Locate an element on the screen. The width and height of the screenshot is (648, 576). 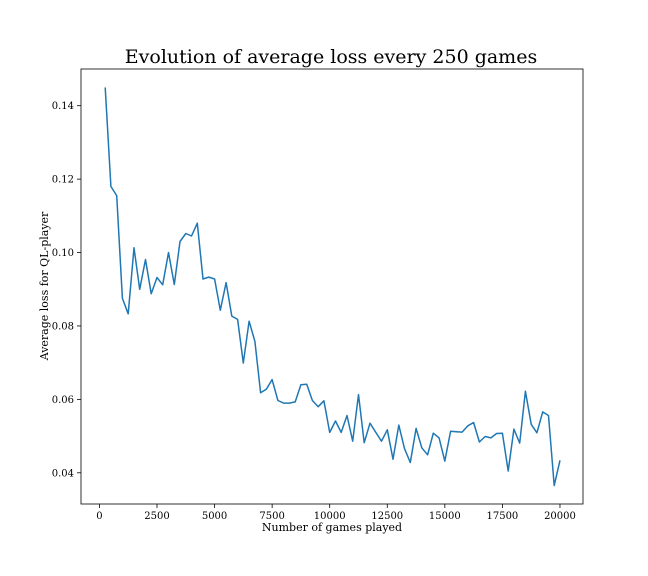
x-tick-label: 2500 is located at coordinates (156, 516).